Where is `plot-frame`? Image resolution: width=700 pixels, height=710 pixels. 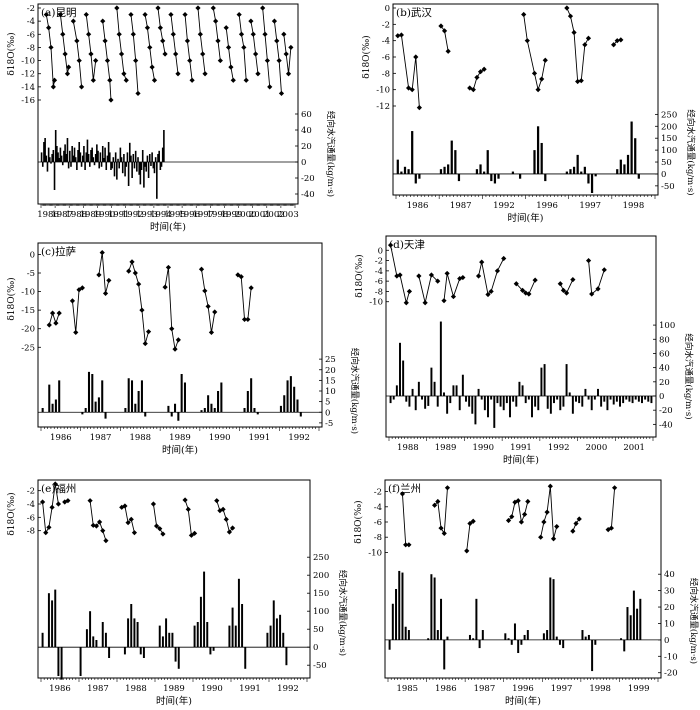
plot-frame is located at coordinates (180, 335).